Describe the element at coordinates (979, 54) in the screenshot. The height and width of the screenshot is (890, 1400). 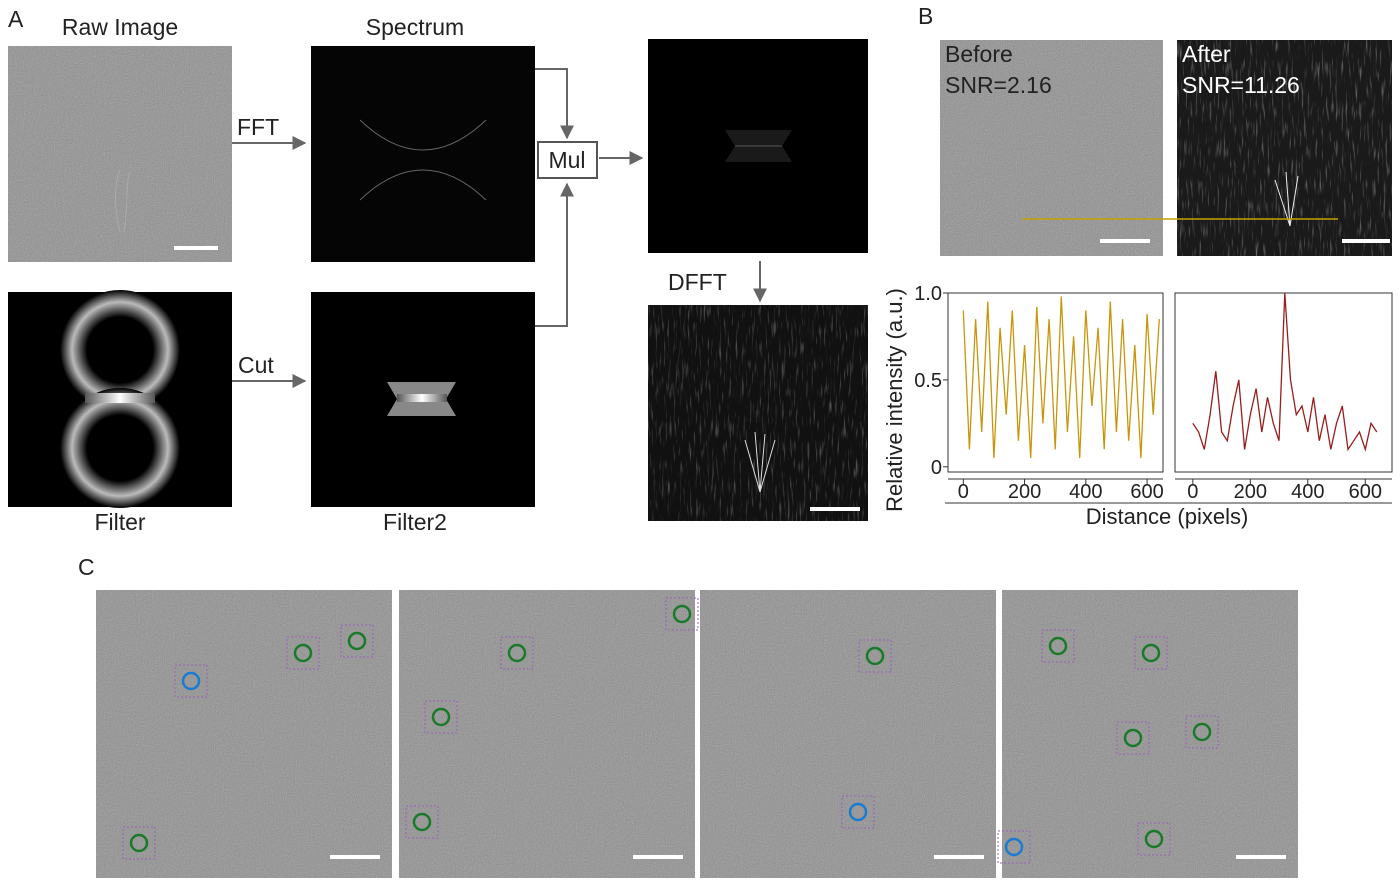
I see `image-label: Before` at that location.